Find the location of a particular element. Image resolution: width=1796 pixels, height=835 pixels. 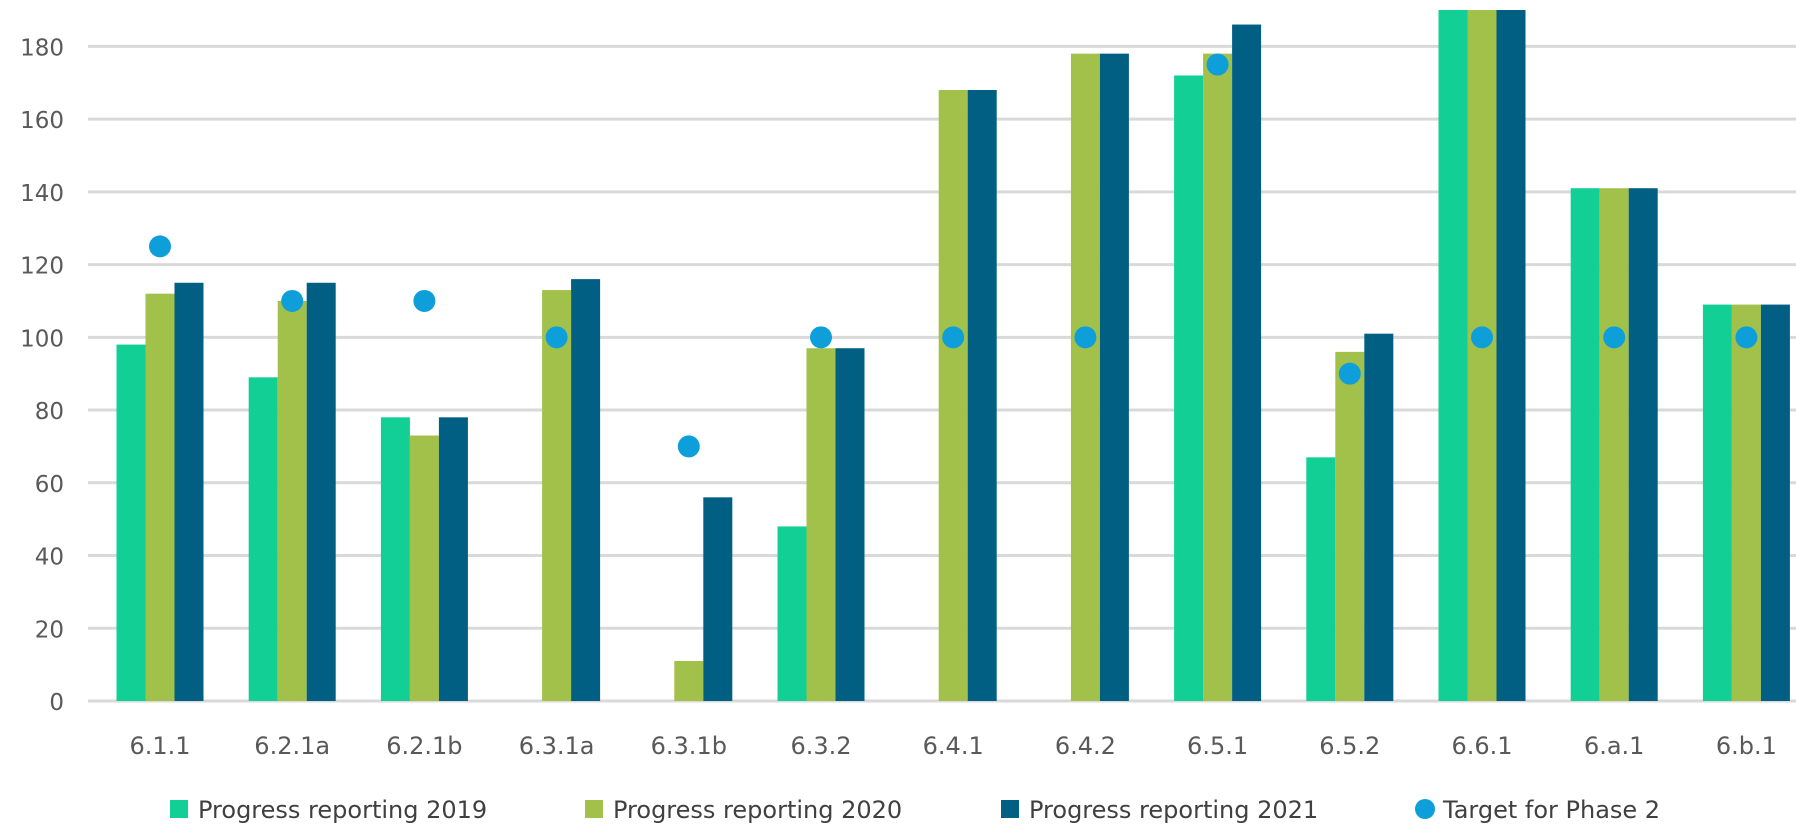

y-tick-label: 100 is located at coordinates (42, 339).